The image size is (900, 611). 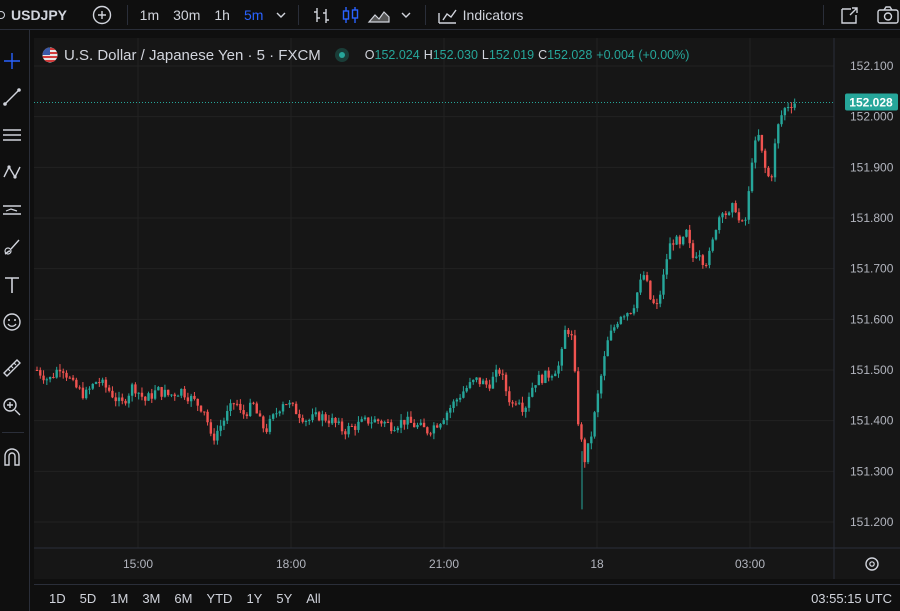 I want to click on area-chart-type-icon, so click(x=379, y=15).